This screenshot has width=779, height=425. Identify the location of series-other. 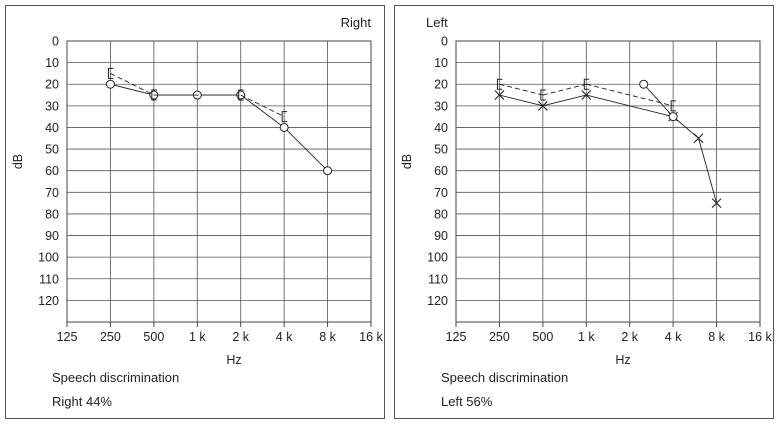
(658, 100).